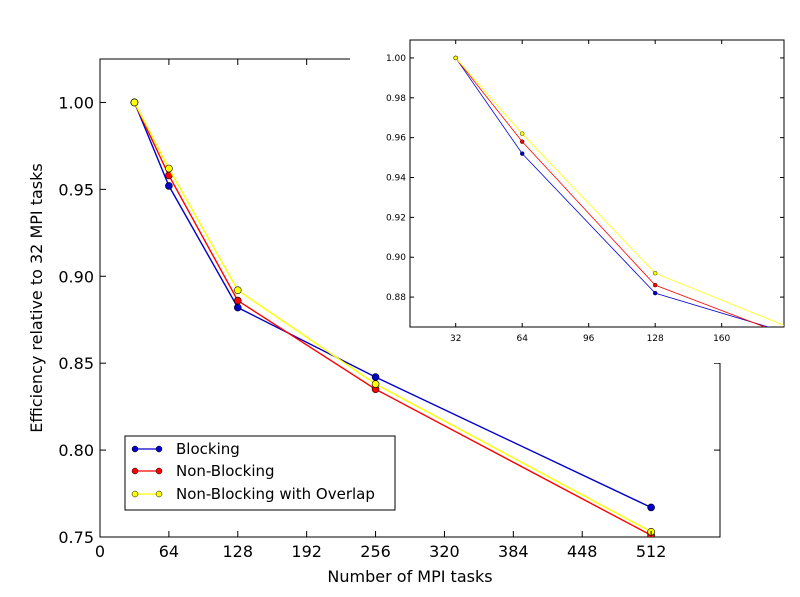  Describe the element at coordinates (513, 551) in the screenshot. I see `main-x-tick-label: 384` at that location.